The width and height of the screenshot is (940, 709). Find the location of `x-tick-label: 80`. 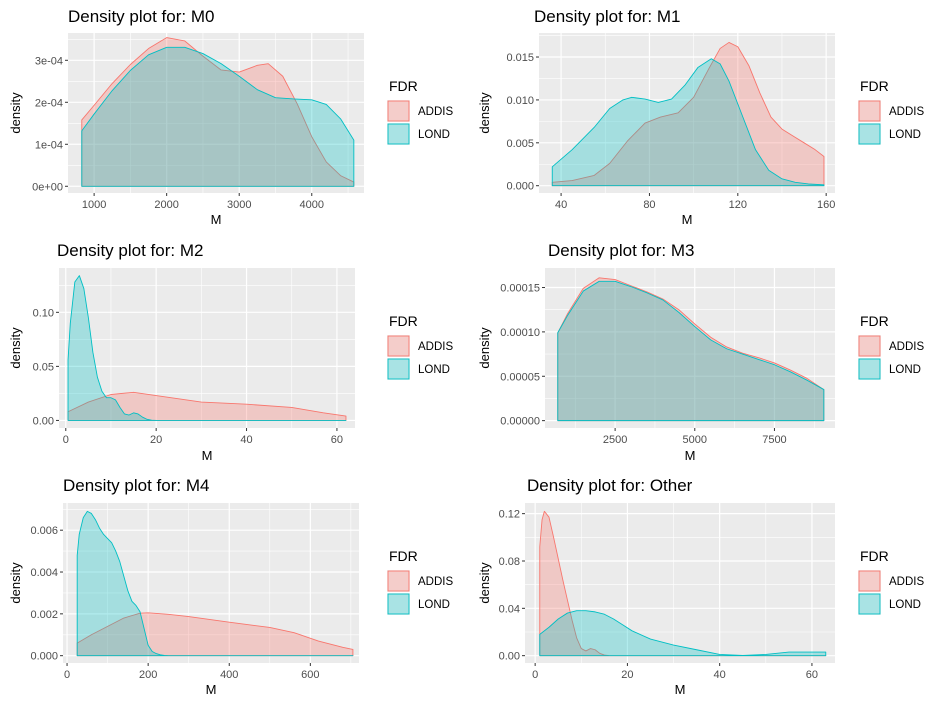

x-tick-label: 80 is located at coordinates (649, 205).